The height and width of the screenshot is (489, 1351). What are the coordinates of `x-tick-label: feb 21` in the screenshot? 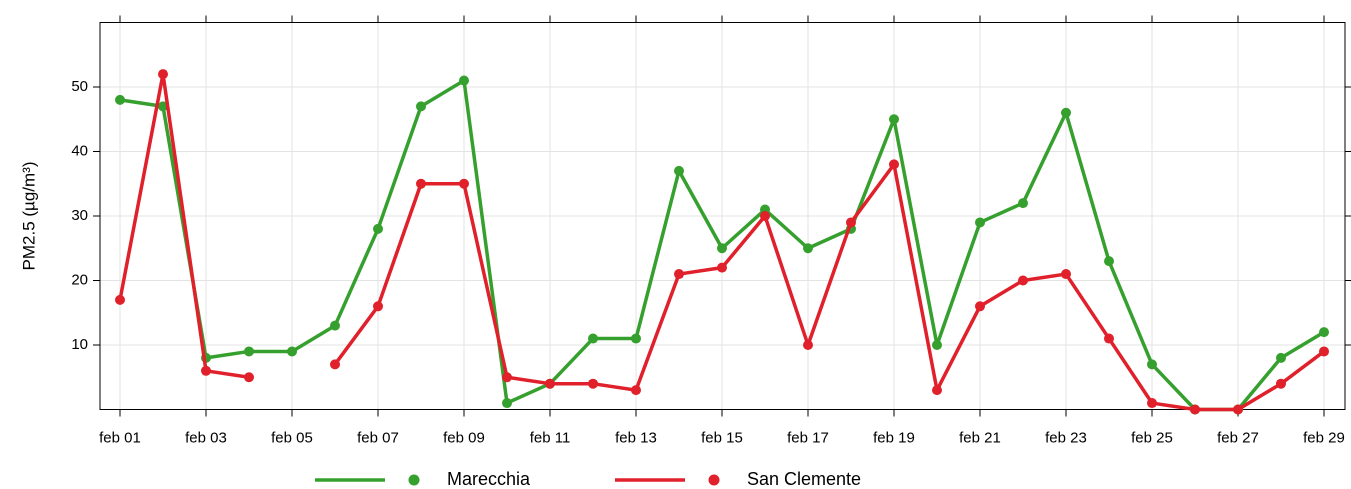 It's located at (980, 437).